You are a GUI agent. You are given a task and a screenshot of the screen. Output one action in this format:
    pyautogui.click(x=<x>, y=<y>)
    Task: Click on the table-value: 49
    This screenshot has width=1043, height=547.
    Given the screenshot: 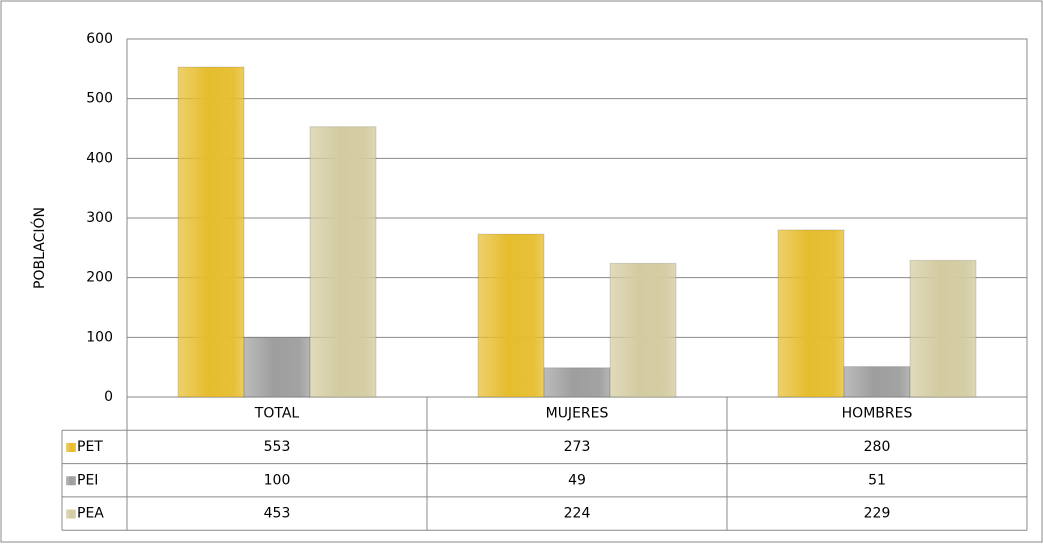 What is the action you would take?
    pyautogui.click(x=577, y=480)
    